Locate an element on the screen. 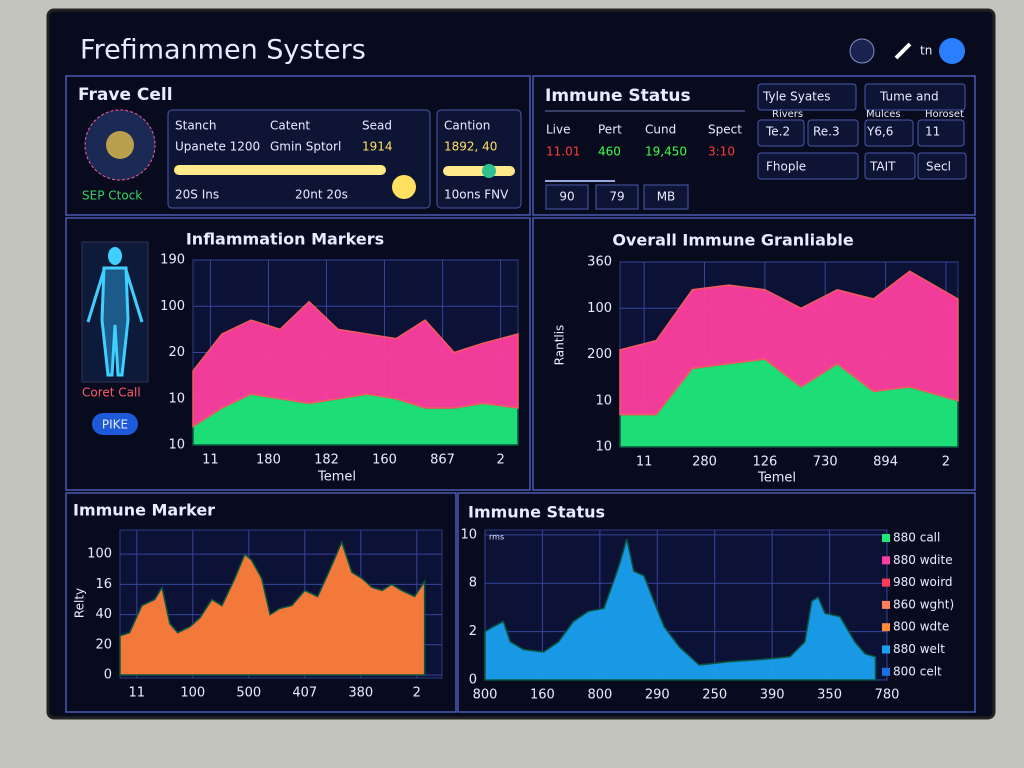 This screenshot has width=1024, height=768. status-value: 19,450 is located at coordinates (666, 152).